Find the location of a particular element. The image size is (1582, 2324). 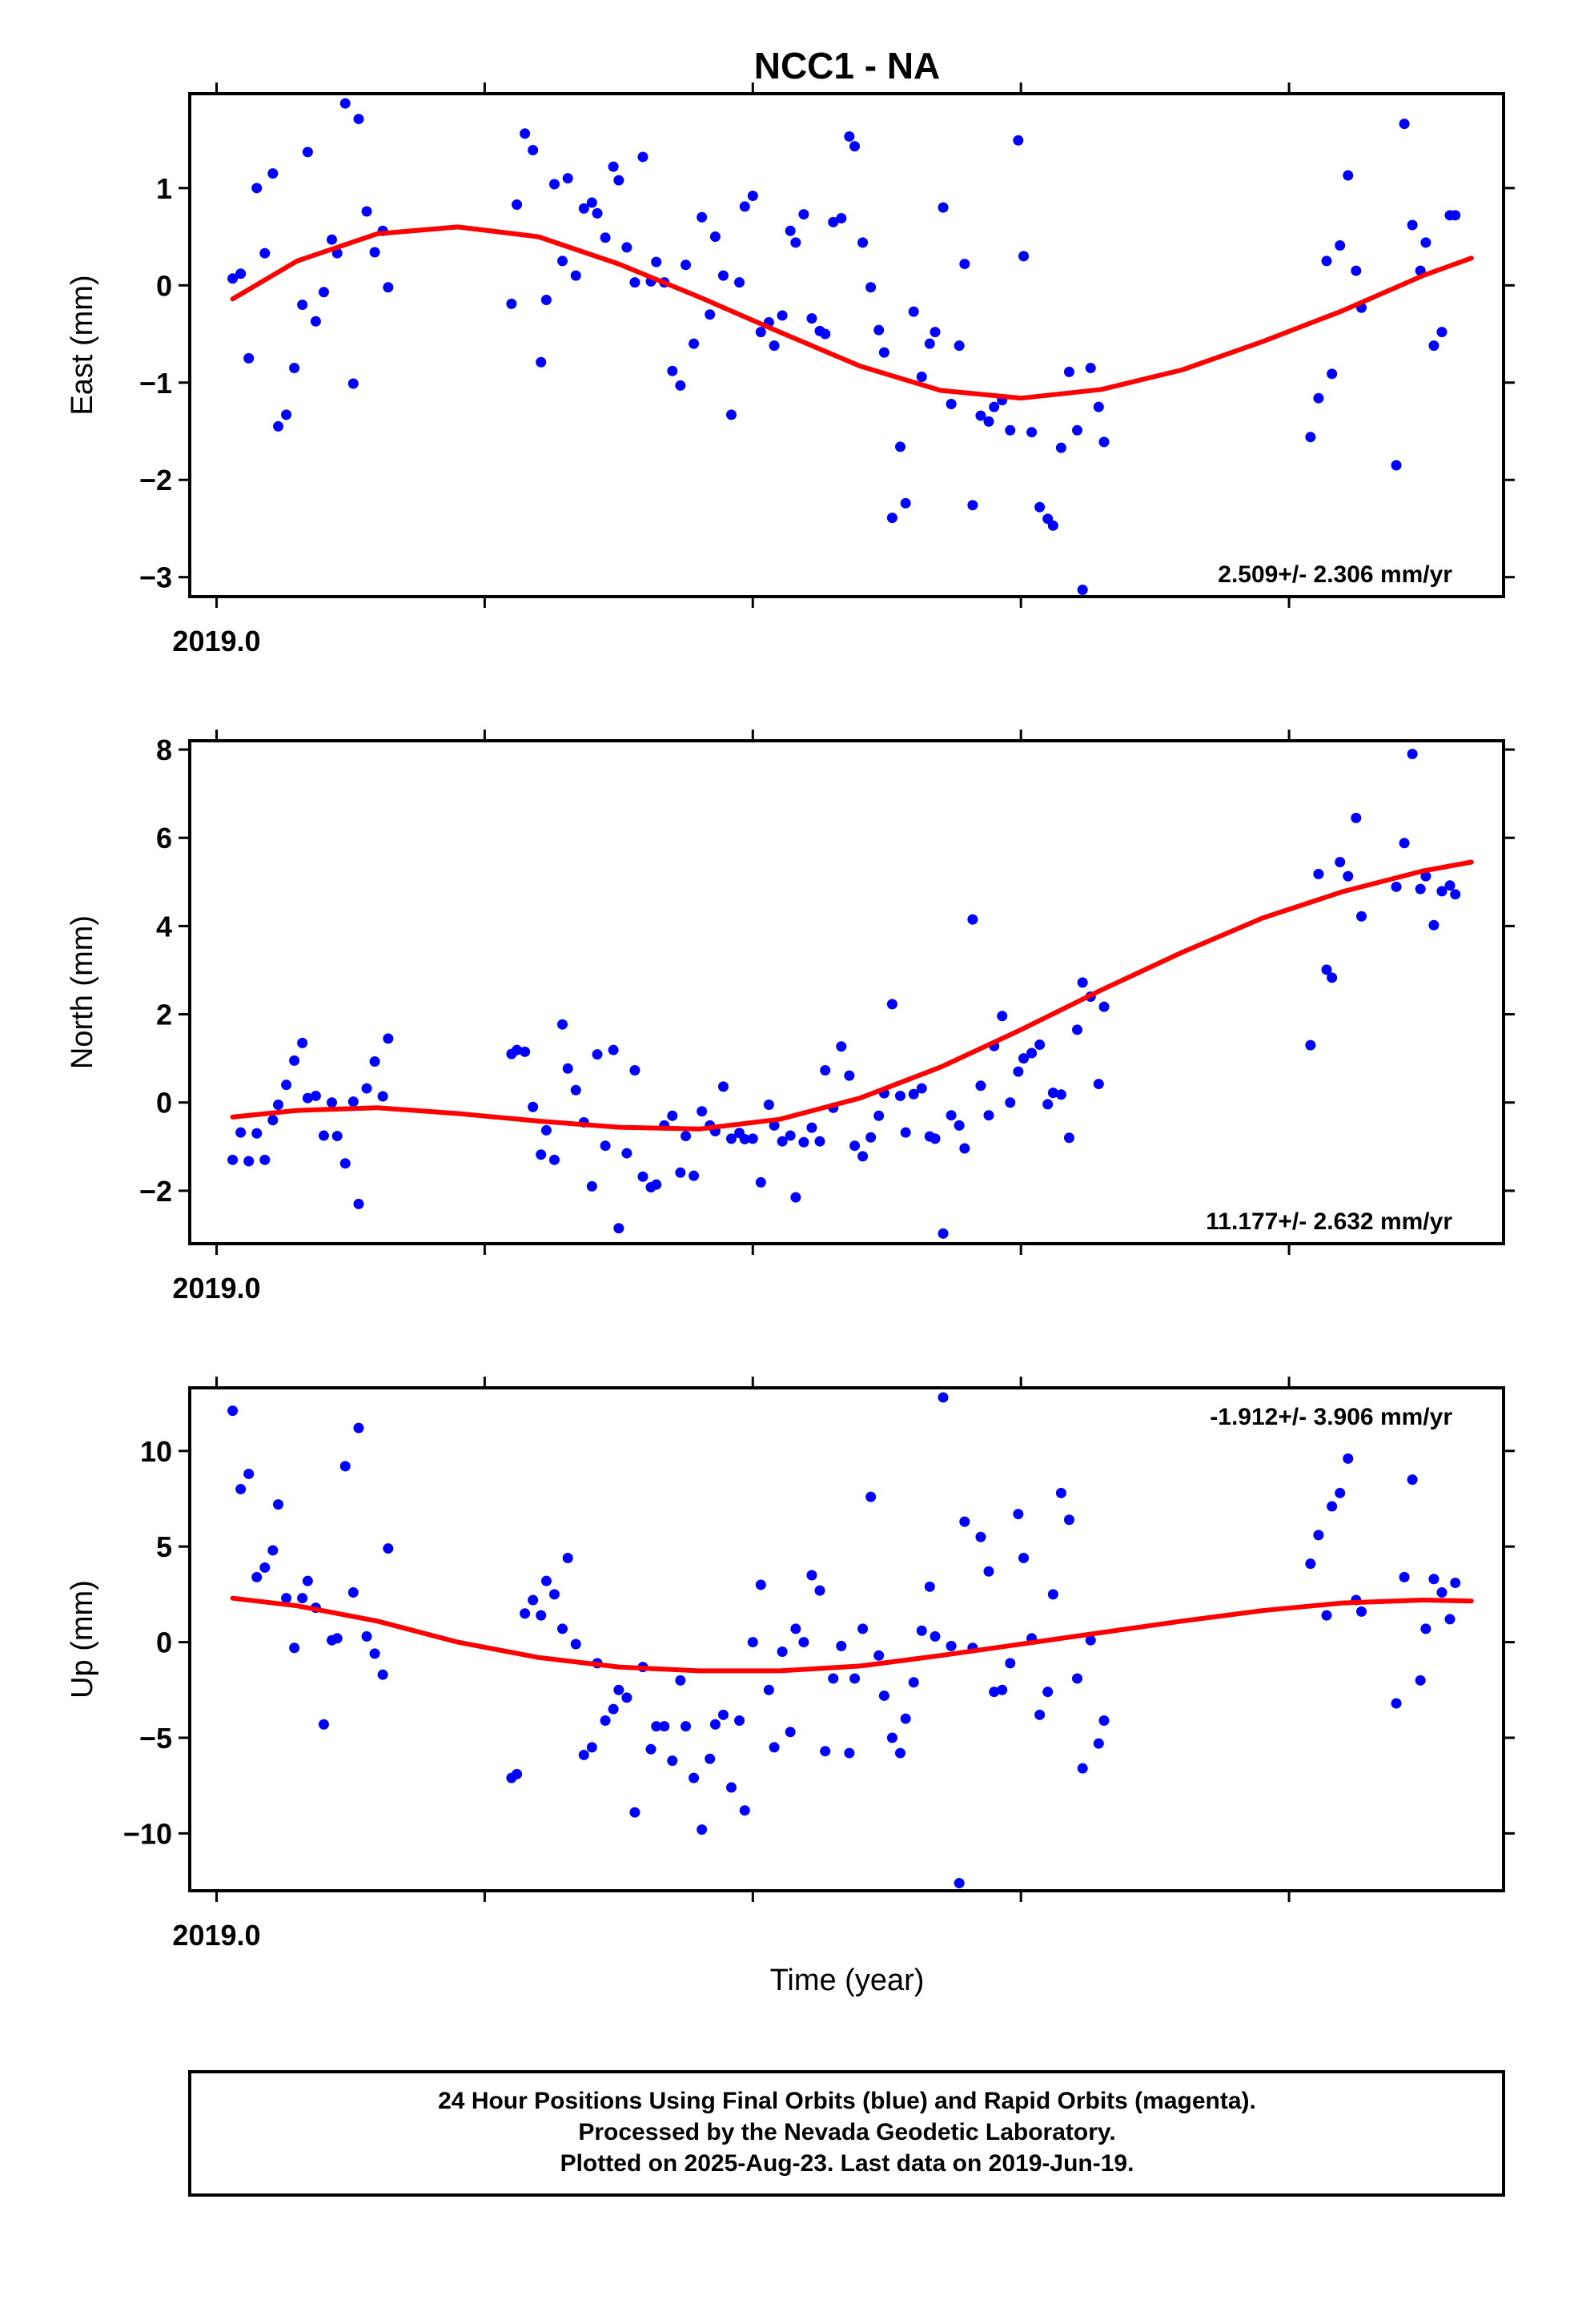

north-y-tick-label: 2 is located at coordinates (164, 1015).